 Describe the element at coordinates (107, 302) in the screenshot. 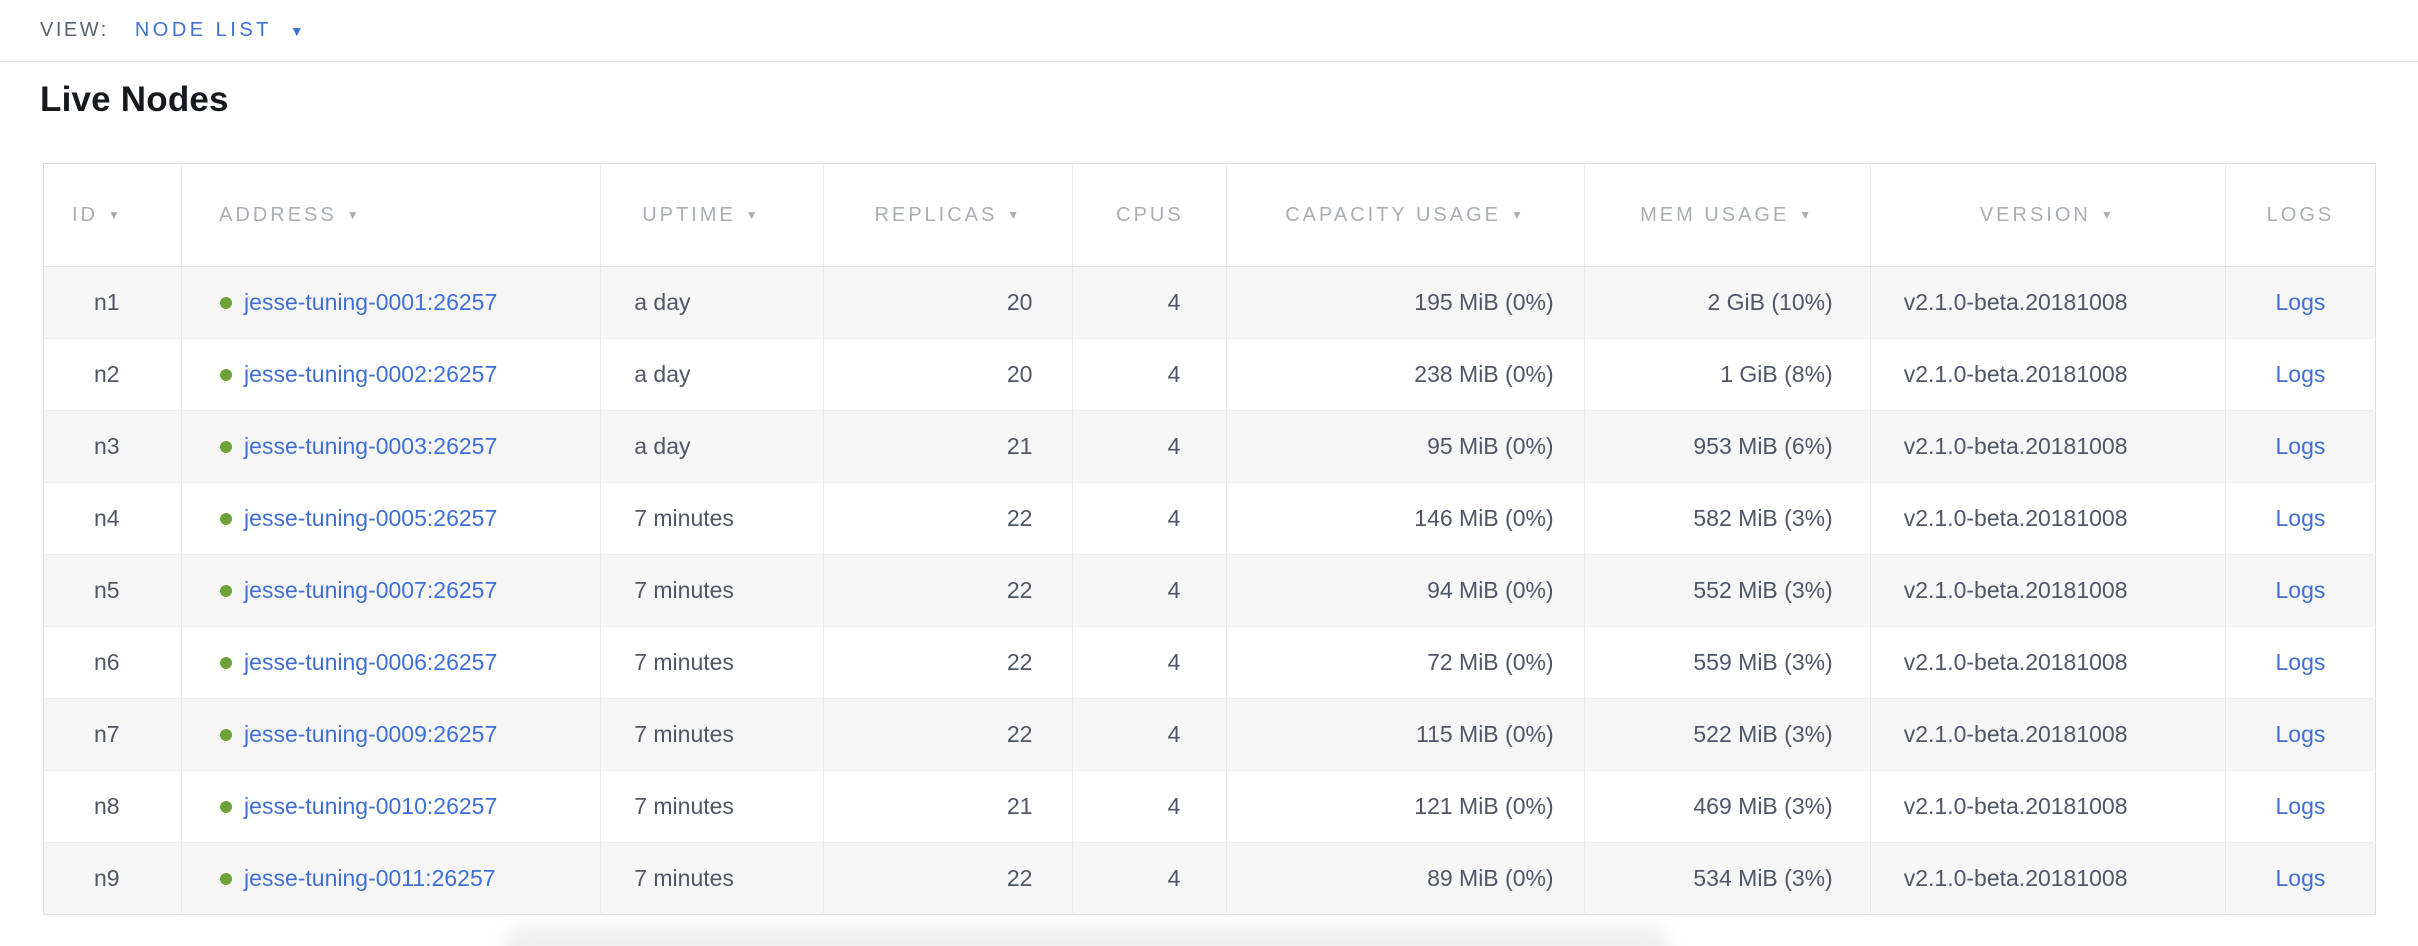

I see `cell-id: n1` at that location.